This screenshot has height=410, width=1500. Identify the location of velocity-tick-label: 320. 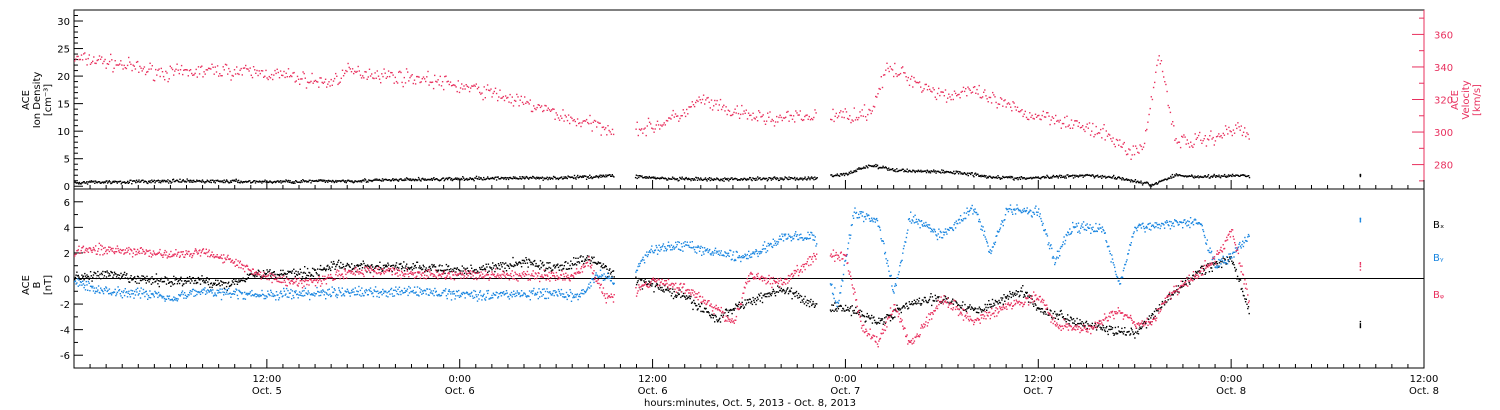
(1443, 101).